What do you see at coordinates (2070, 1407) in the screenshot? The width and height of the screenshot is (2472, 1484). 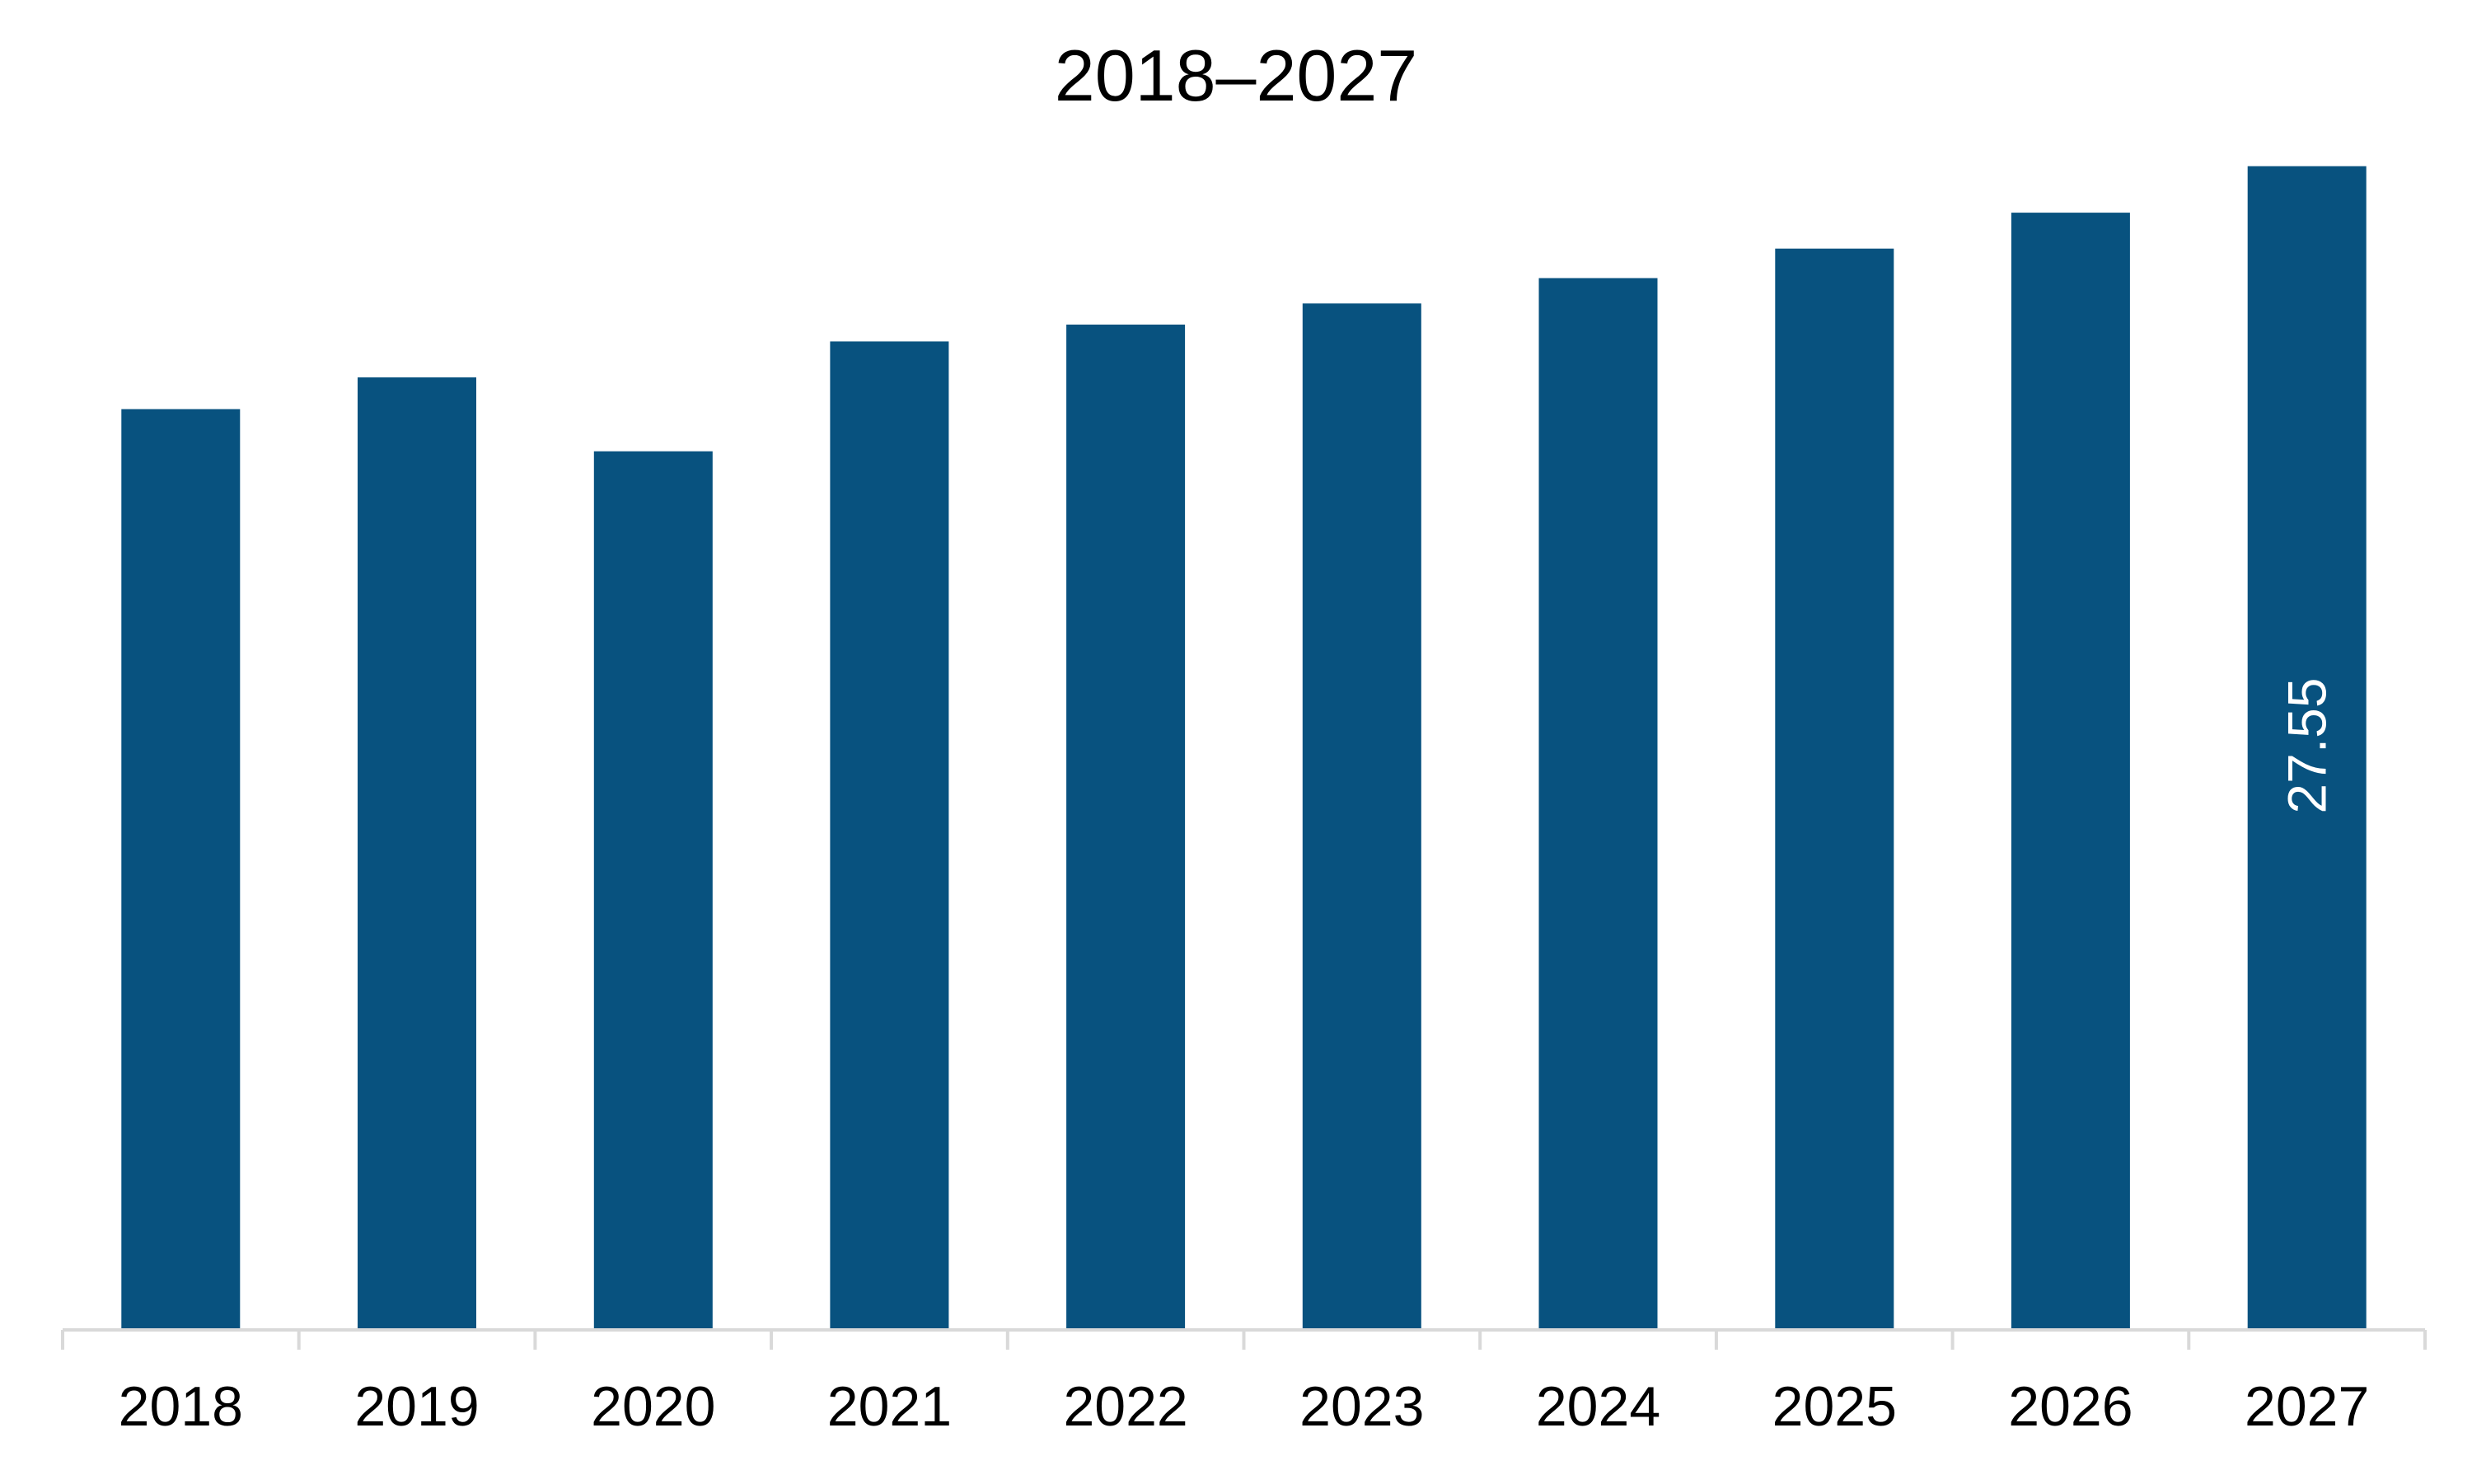 I see `x-tick-label-2026: 2026` at bounding box center [2070, 1407].